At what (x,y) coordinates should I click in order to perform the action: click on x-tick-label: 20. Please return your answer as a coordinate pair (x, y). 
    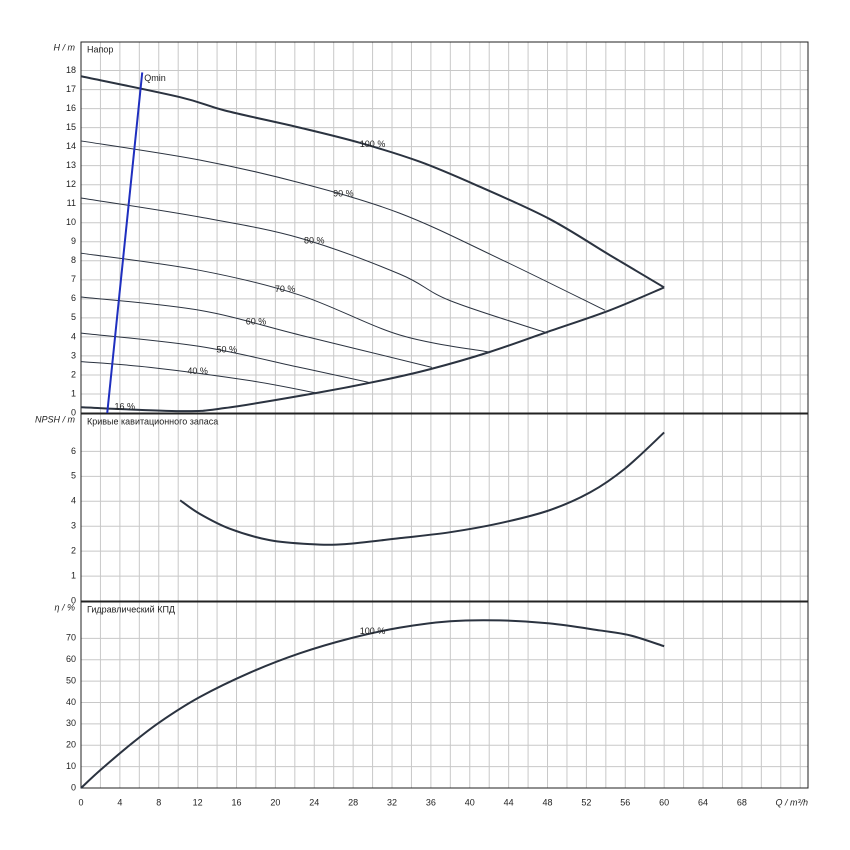
    Looking at the image, I should click on (275, 802).